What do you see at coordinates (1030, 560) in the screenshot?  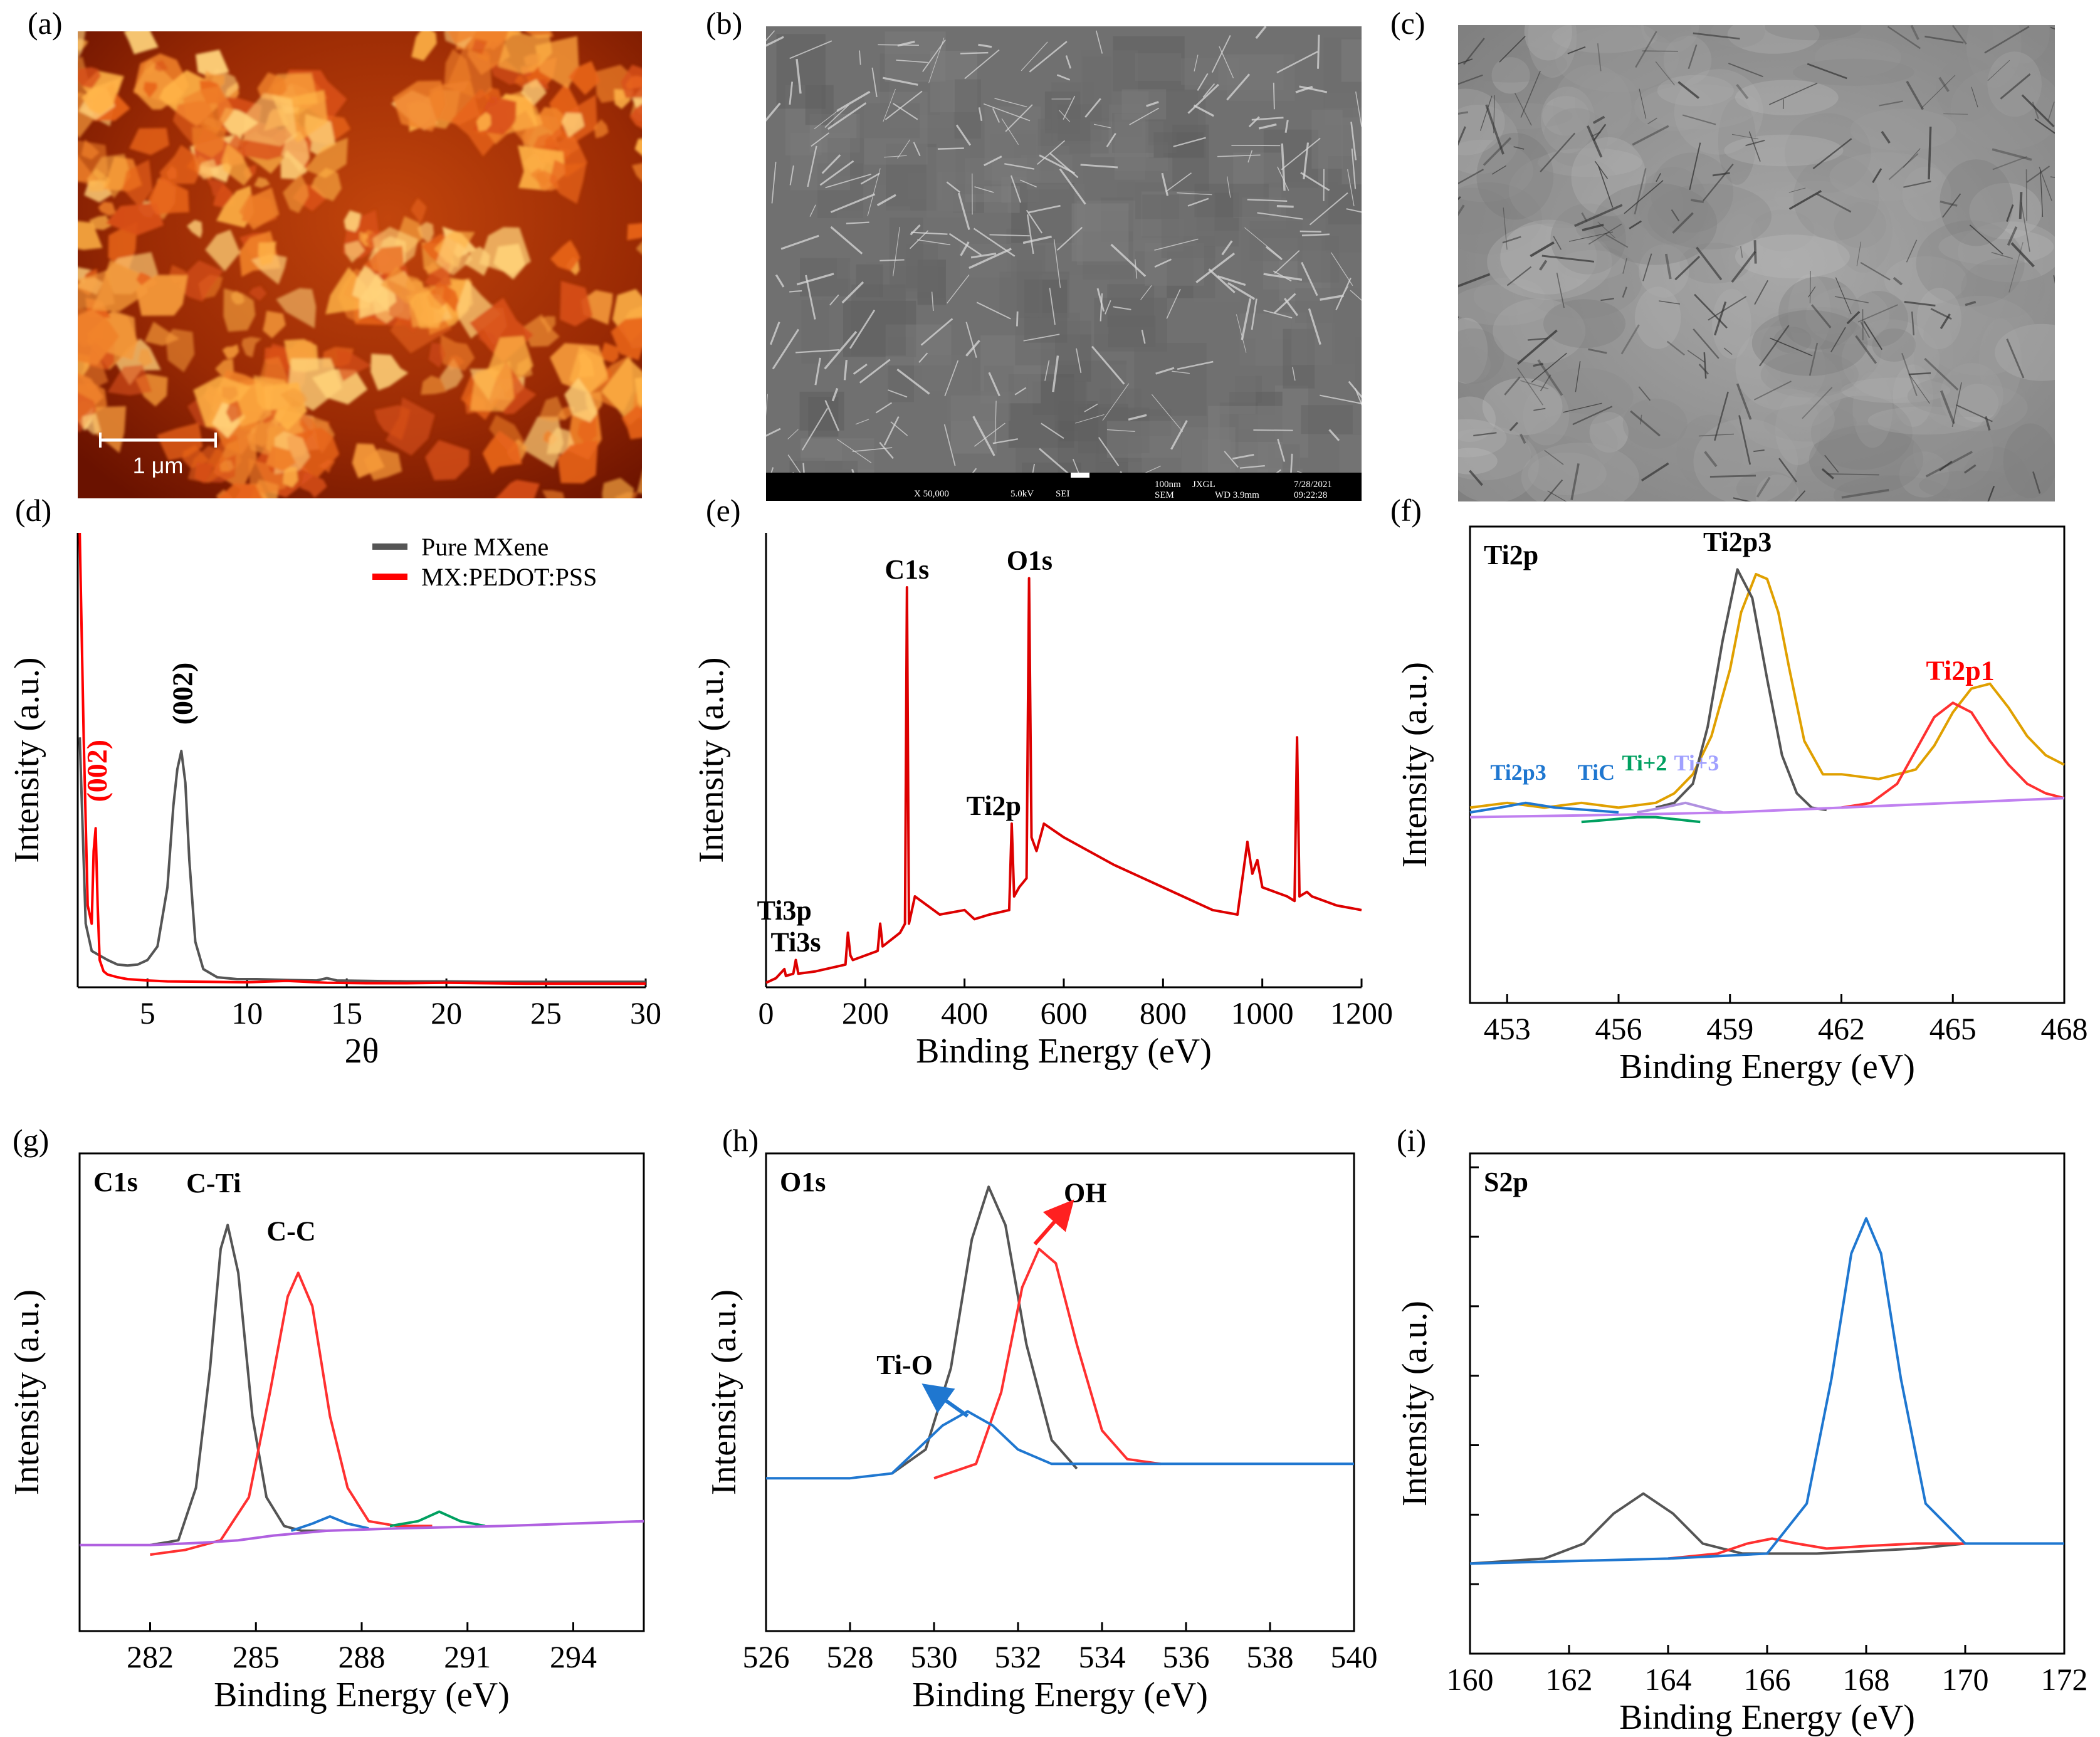 I see `annotation-label: O1s` at bounding box center [1030, 560].